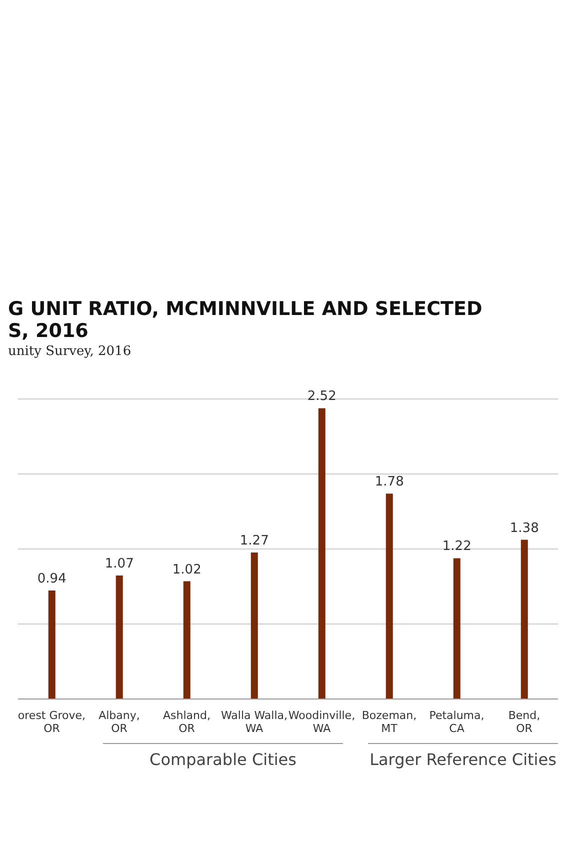 The width and height of the screenshot is (576, 850). Describe the element at coordinates (187, 570) in the screenshot. I see `data-label: 1.02` at that location.